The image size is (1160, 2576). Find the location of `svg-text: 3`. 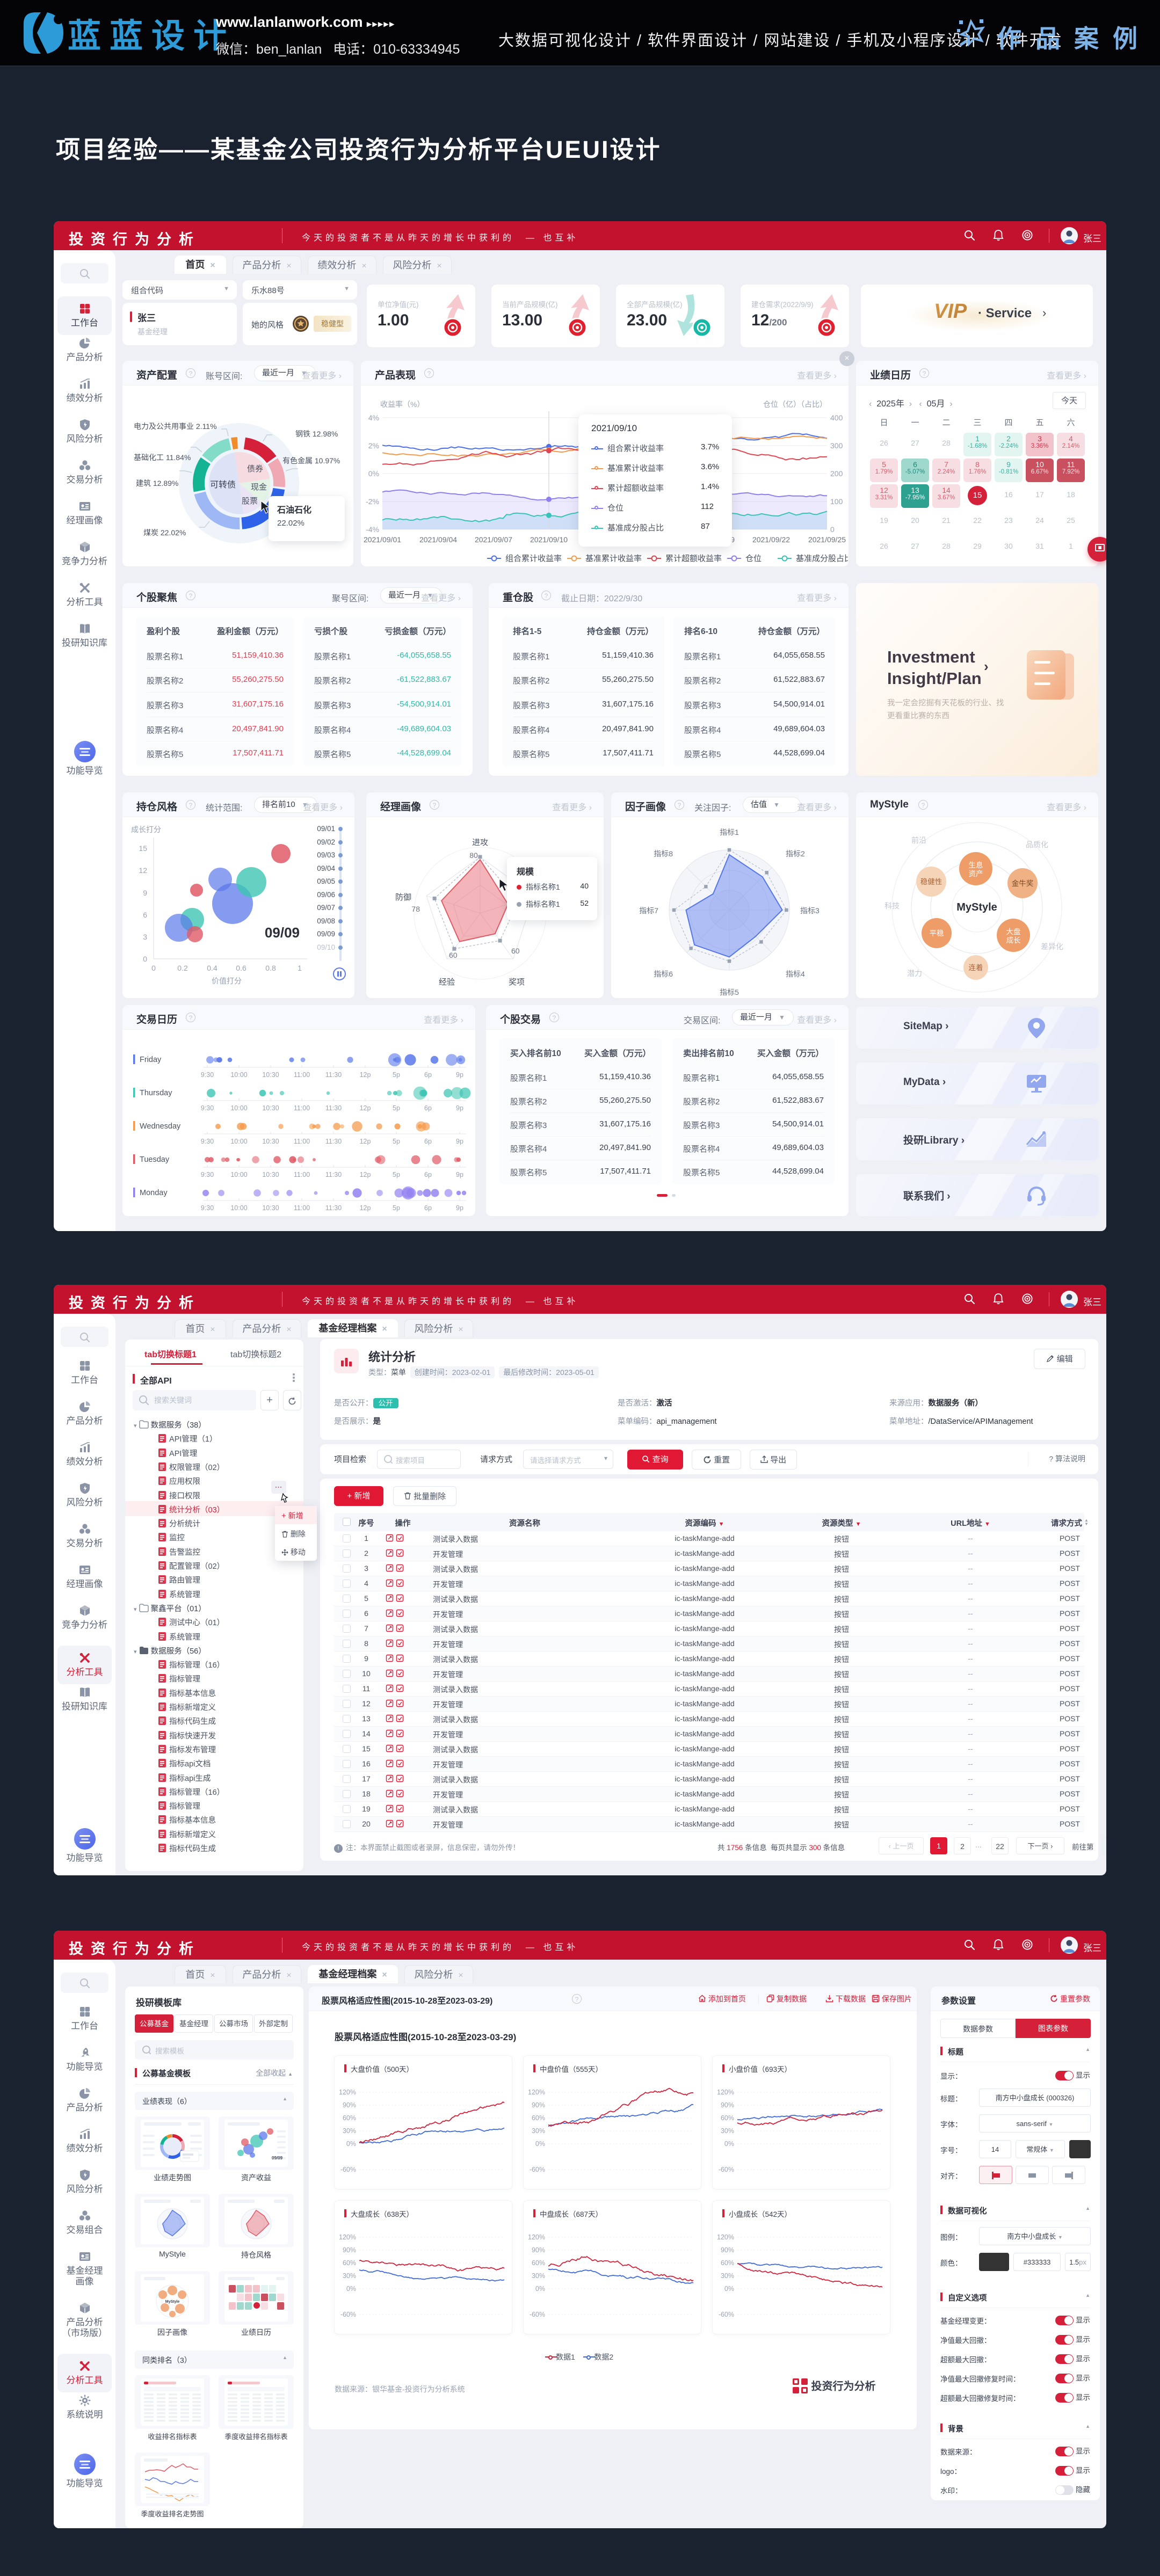

svg-text: 3 is located at coordinates (145, 937).